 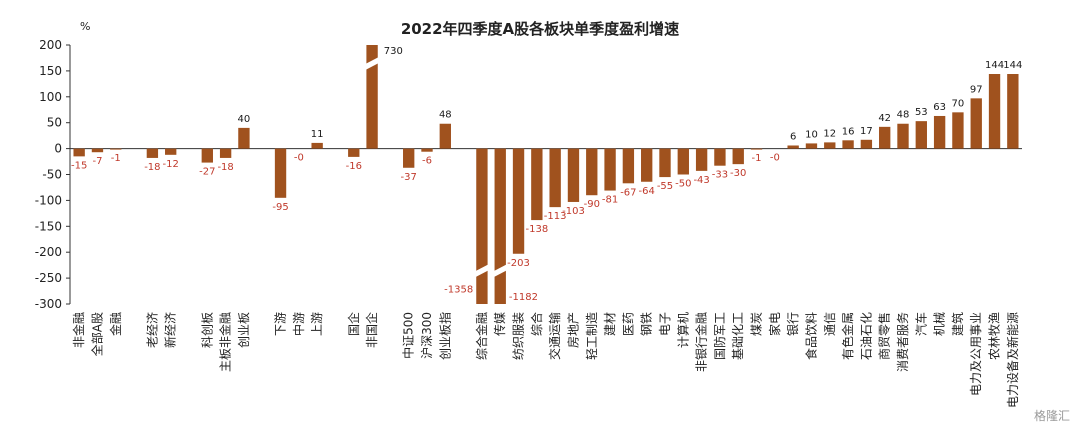 What do you see at coordinates (54, 123) in the screenshot?
I see `y-tick-label: 50` at bounding box center [54, 123].